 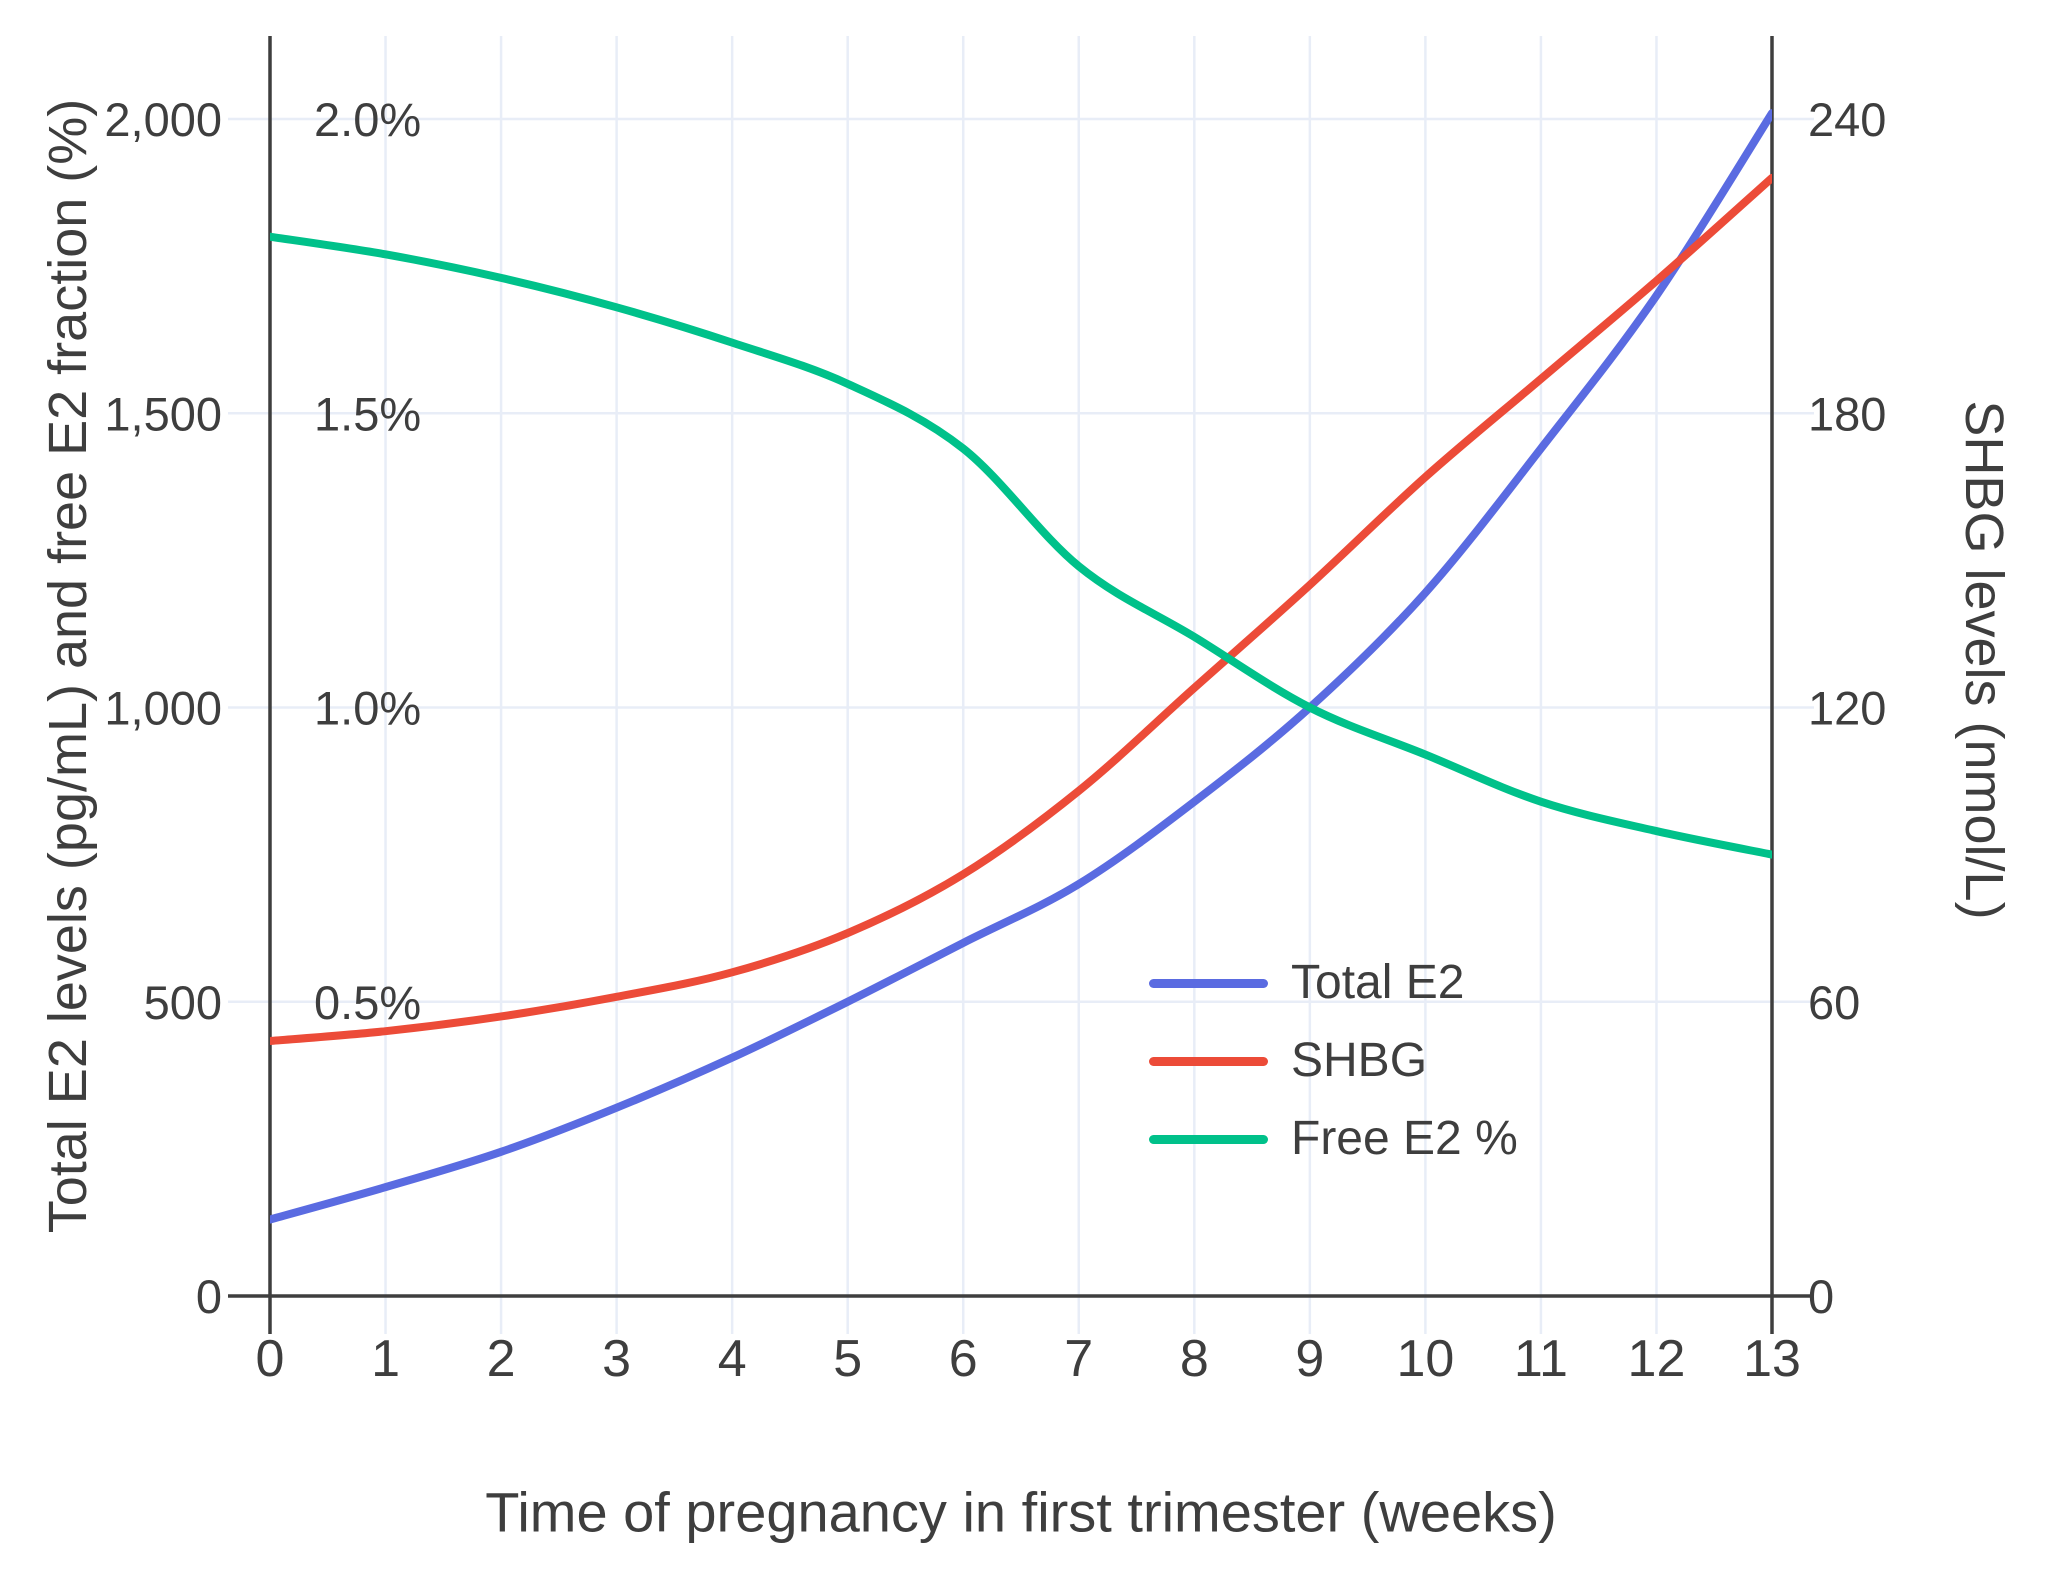 I want to click on y-left-tick-label: 500, so click(x=183, y=1002).